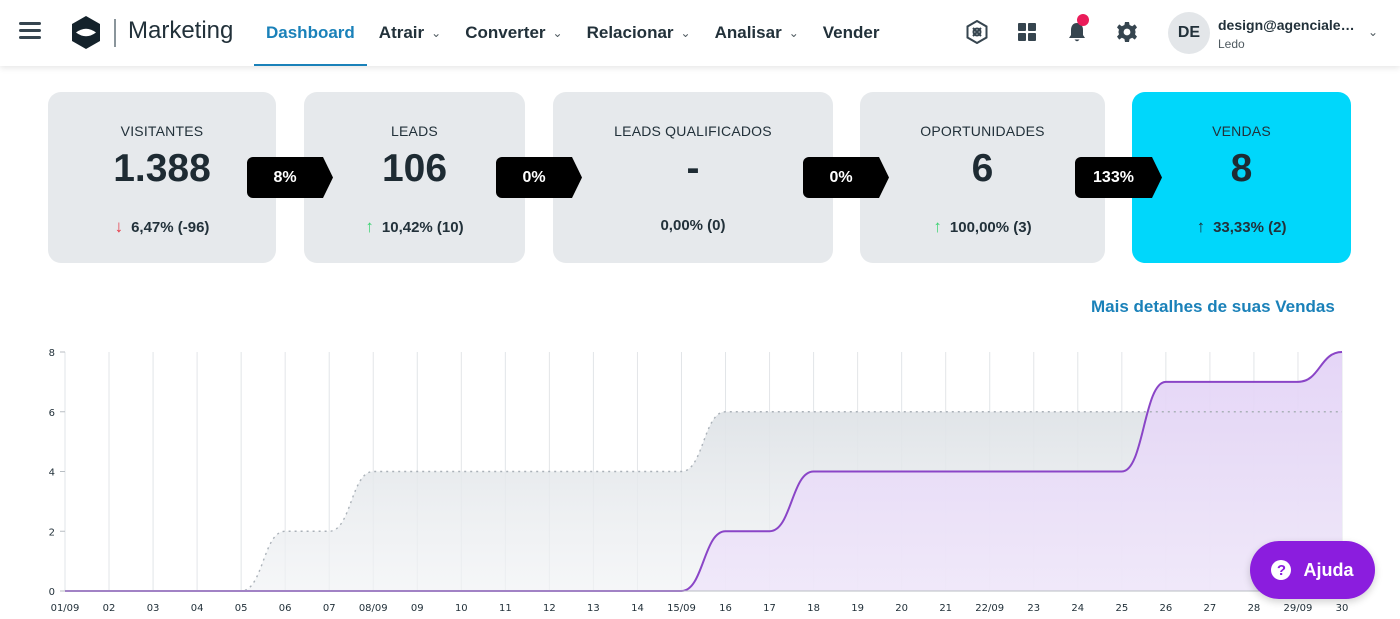  Describe the element at coordinates (422, 227) in the screenshot. I see `card-delta-text: 10,42% (10)` at that location.